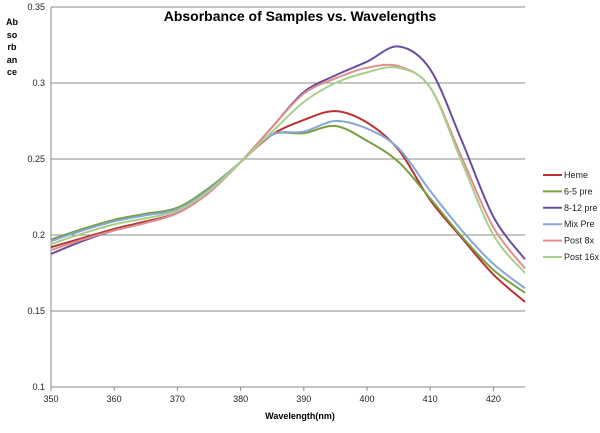 This screenshot has width=600, height=433. I want to click on chart-title: Absorbance of Samples vs. Wavelengths, so click(300, 16).